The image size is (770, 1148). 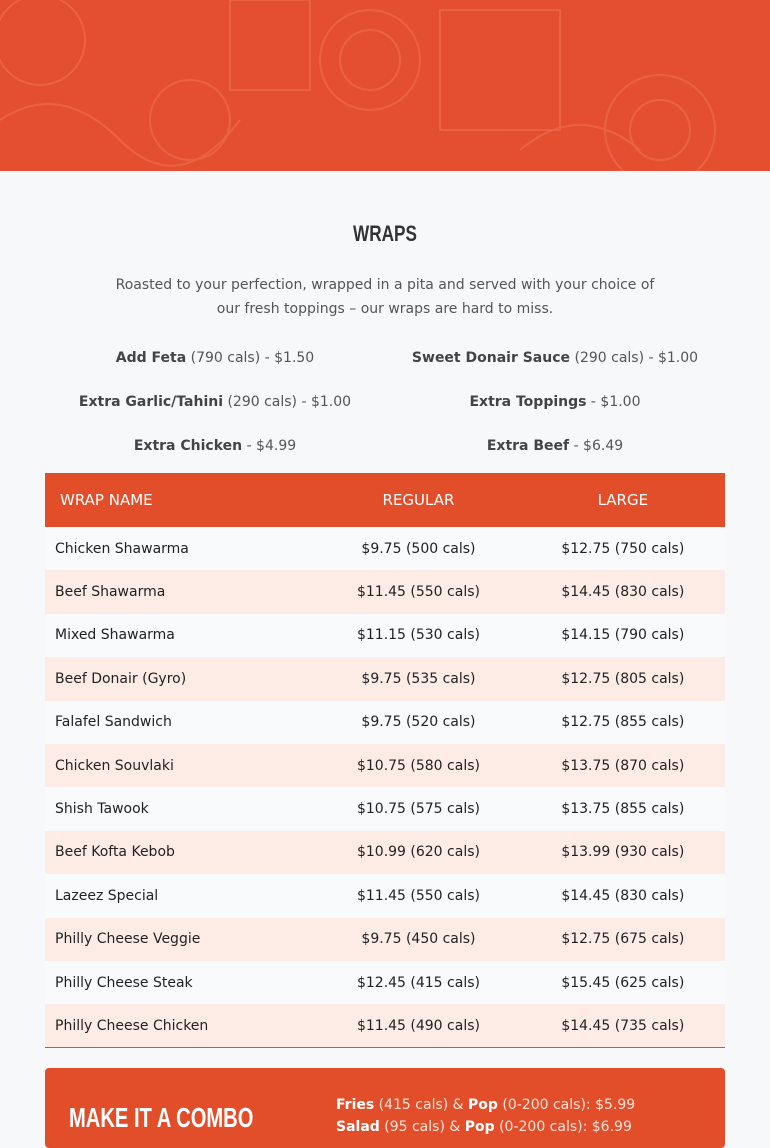 I want to click on wrap-name-cell: Beef Shawarma, so click(x=181, y=592).